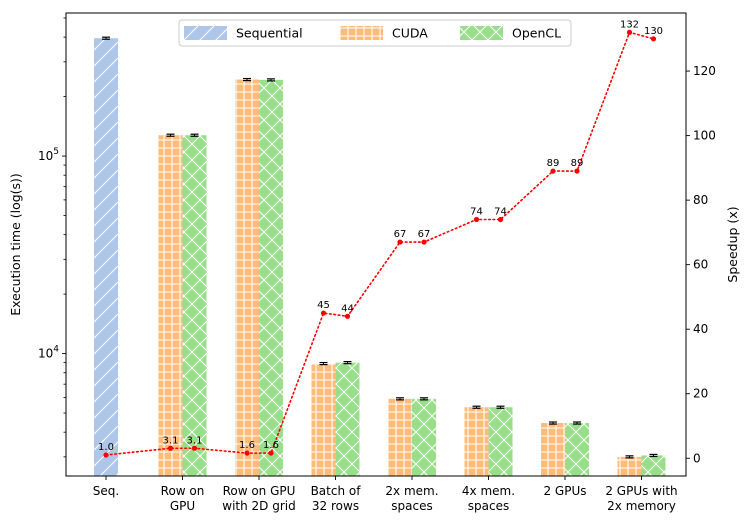 This screenshot has width=750, height=529. What do you see at coordinates (269, 33) in the screenshot?
I see `legend-label: Sequential` at bounding box center [269, 33].